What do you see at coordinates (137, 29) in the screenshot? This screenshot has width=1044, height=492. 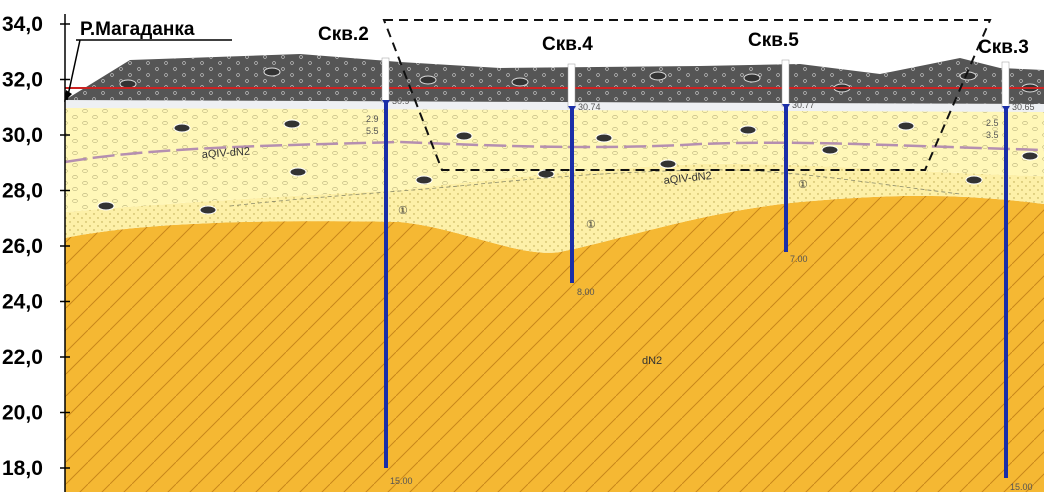 I see `river-label: Р.Магаданка` at bounding box center [137, 29].